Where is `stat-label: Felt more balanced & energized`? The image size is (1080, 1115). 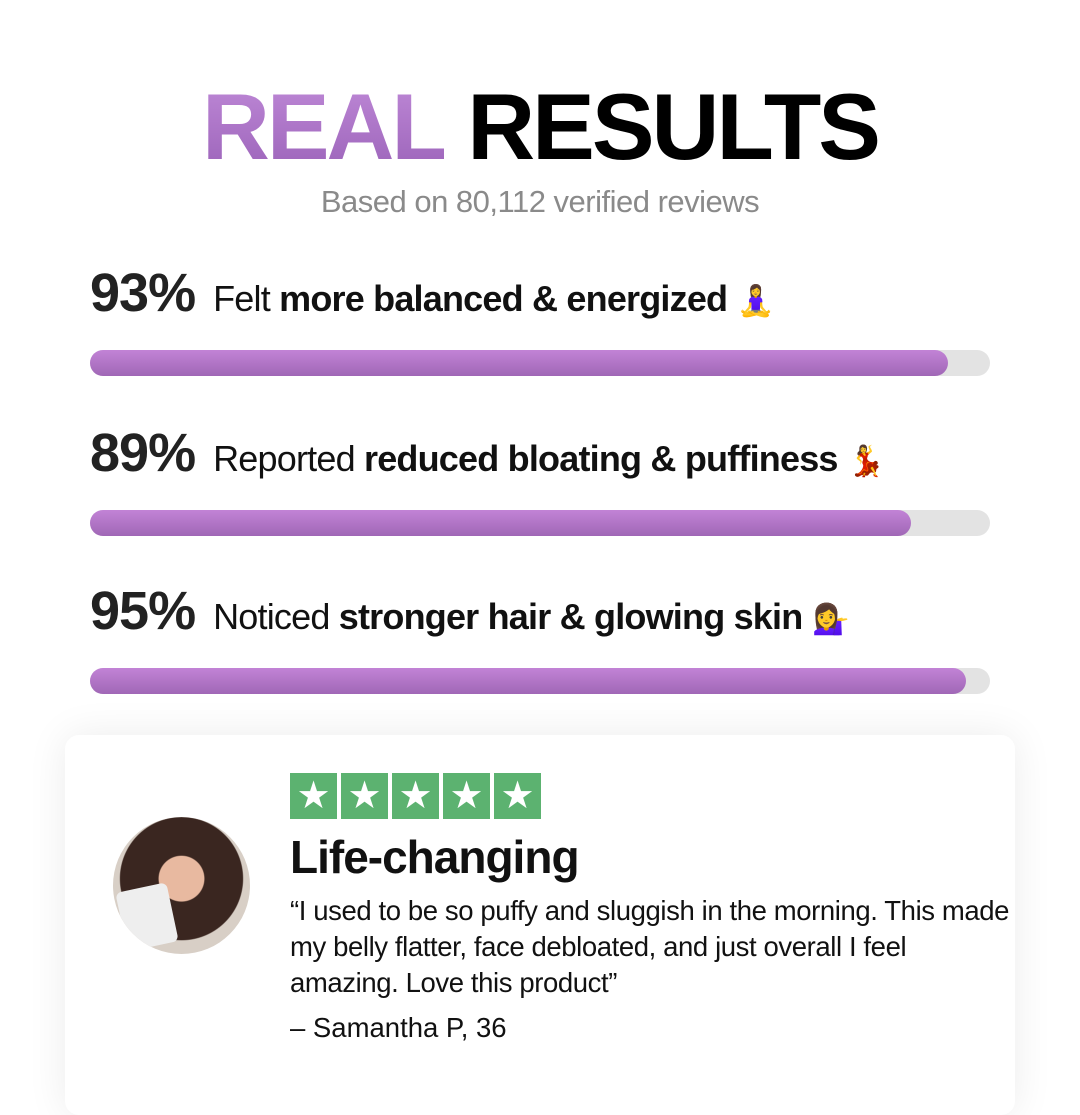 stat-label: Felt more balanced & energized is located at coordinates (470, 299).